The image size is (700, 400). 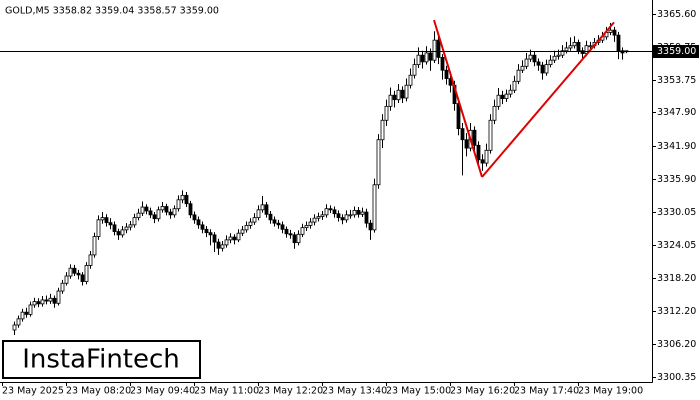 I want to click on x-tick-label: 23 May 08:20, so click(x=98, y=391).